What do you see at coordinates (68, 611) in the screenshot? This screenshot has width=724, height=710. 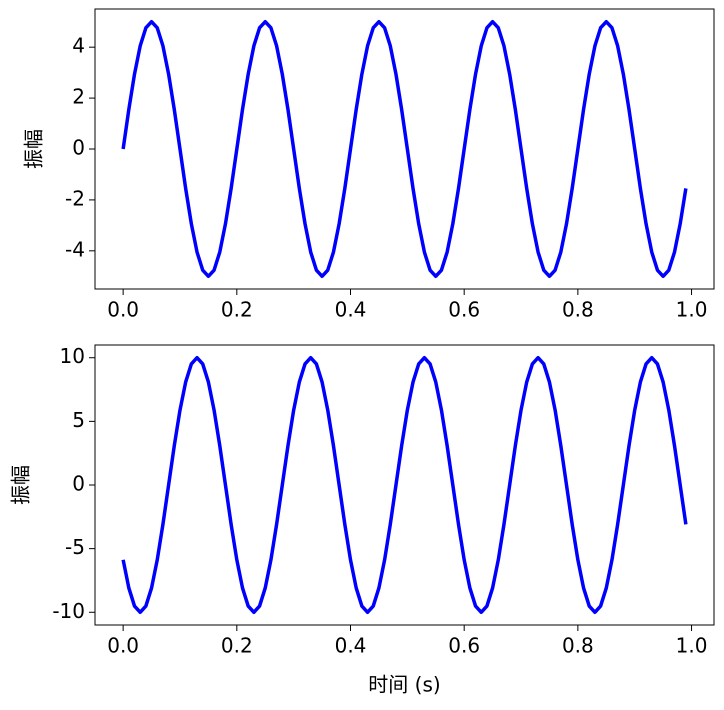 I see `y-tick-label: -10` at bounding box center [68, 611].